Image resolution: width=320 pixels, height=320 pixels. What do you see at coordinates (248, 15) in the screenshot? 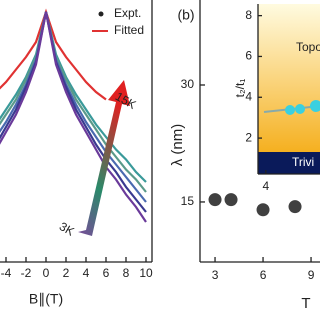
I see `inset-y-tick-label: 8` at bounding box center [248, 15].